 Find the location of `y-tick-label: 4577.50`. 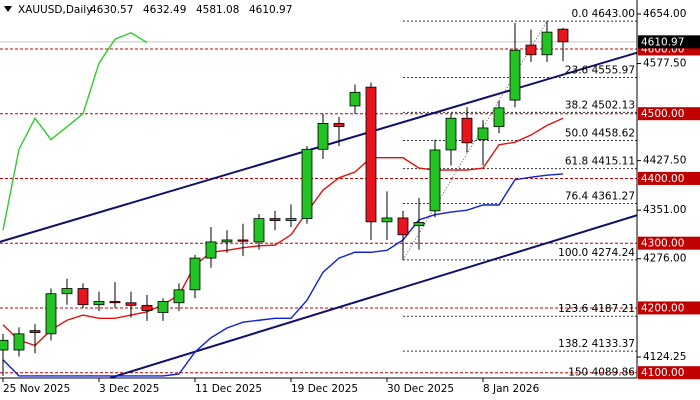

y-tick-label: 4577.50 is located at coordinates (664, 64).